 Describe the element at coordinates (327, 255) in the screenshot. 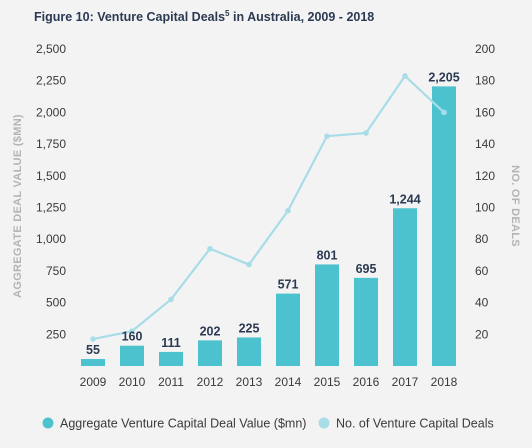

I see `bar-value-label: 801` at that location.